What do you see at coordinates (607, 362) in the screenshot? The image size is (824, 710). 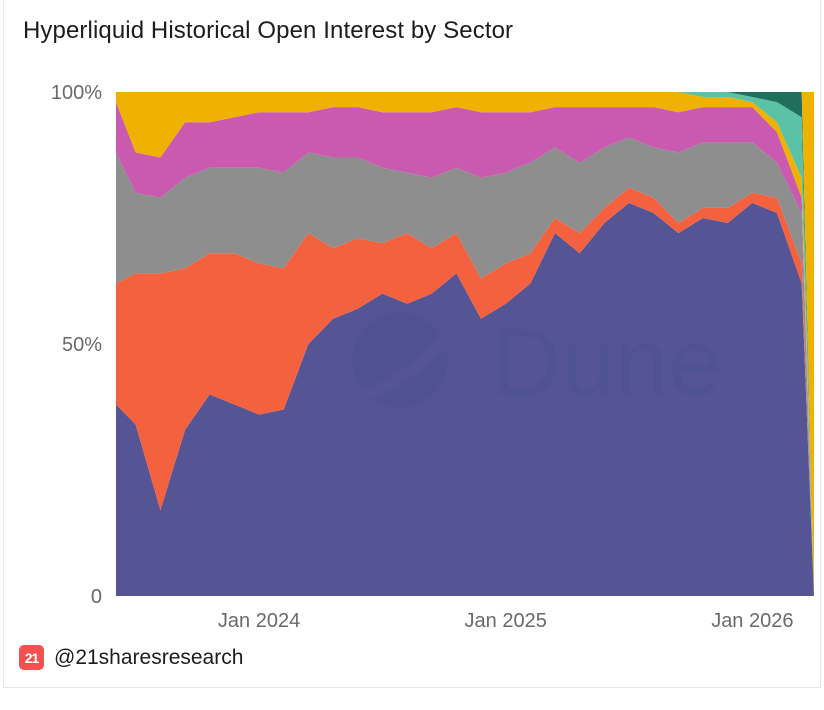 I see `watermark-text: Dune` at bounding box center [607, 362].